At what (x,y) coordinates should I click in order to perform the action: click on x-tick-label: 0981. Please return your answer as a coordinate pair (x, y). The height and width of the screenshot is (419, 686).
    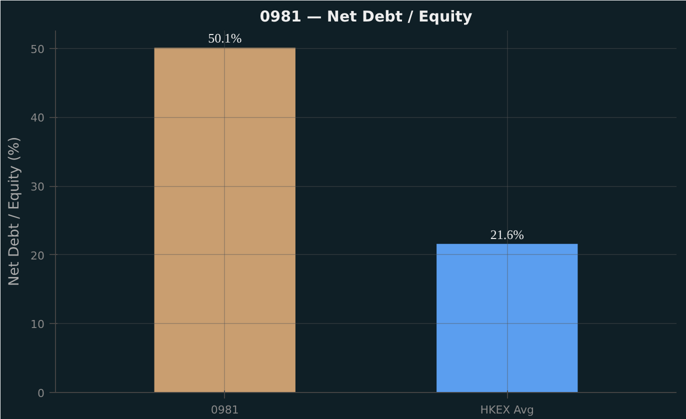
    Looking at the image, I should click on (224, 410).